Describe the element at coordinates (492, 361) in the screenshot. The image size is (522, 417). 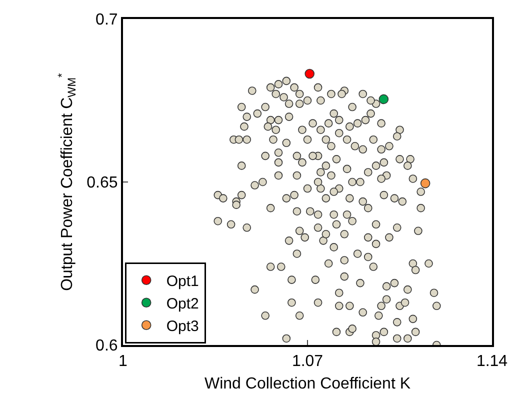
I see `x-tick-label: 1.14` at that location.